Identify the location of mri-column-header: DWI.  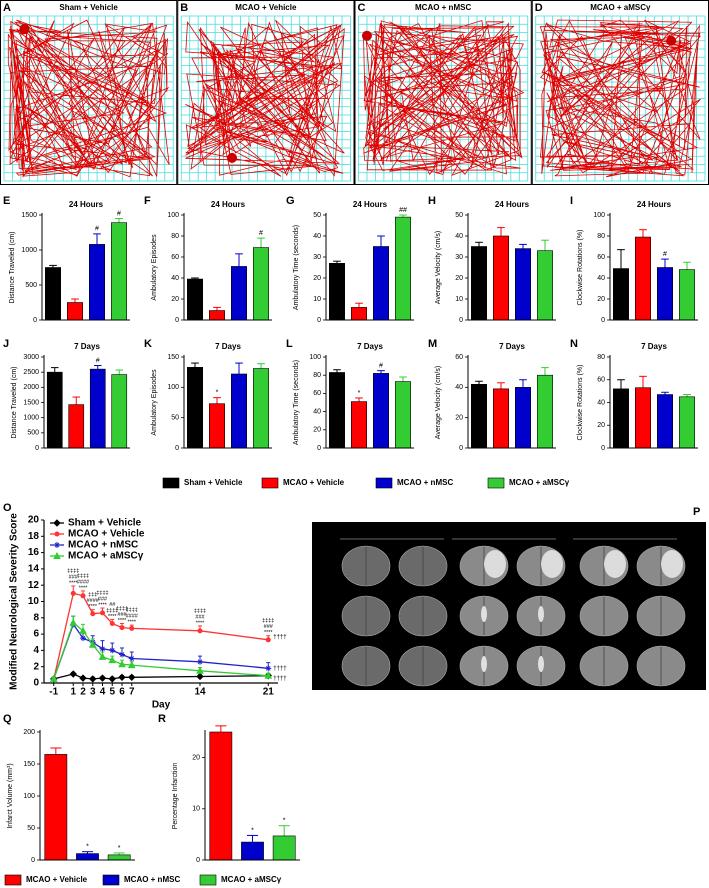
(625, 531).